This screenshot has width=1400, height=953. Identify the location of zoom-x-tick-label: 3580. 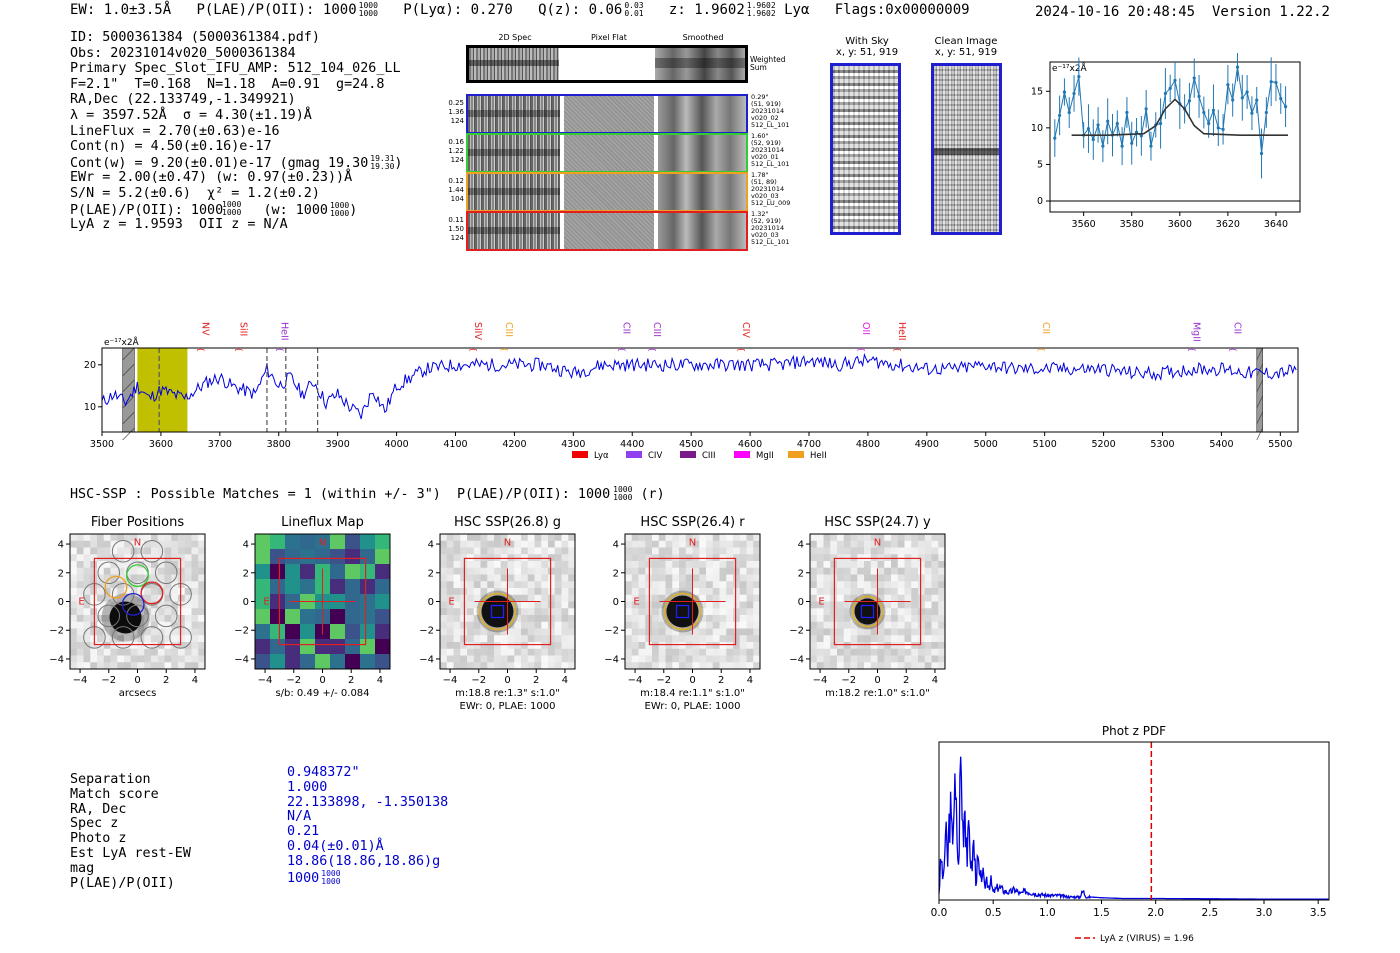
(1132, 224).